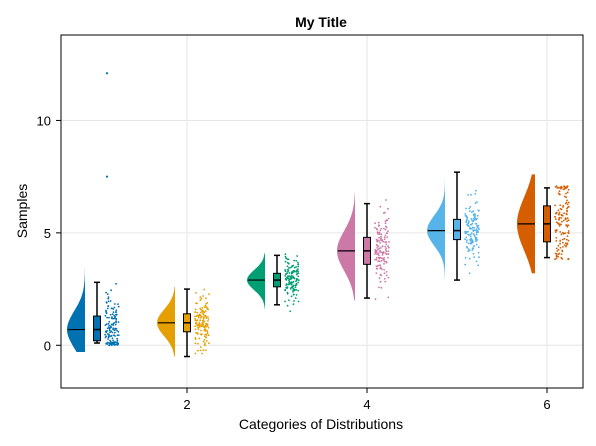 The image size is (596, 446). What do you see at coordinates (346, 246) in the screenshot?
I see `density-cloud` at bounding box center [346, 246].